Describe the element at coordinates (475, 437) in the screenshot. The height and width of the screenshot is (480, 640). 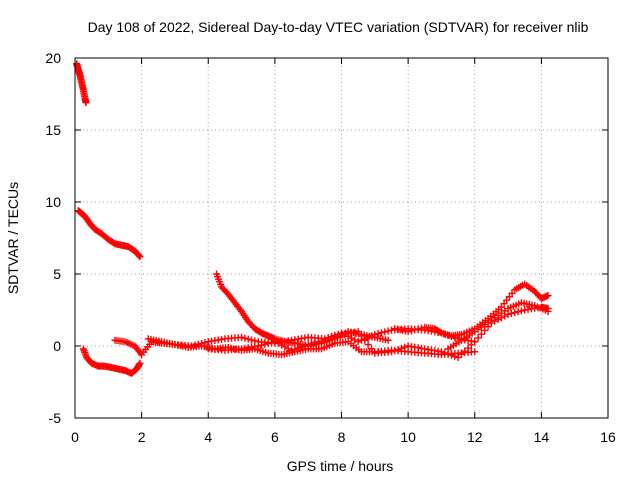
I see `x-tick-label: 12` at that location.